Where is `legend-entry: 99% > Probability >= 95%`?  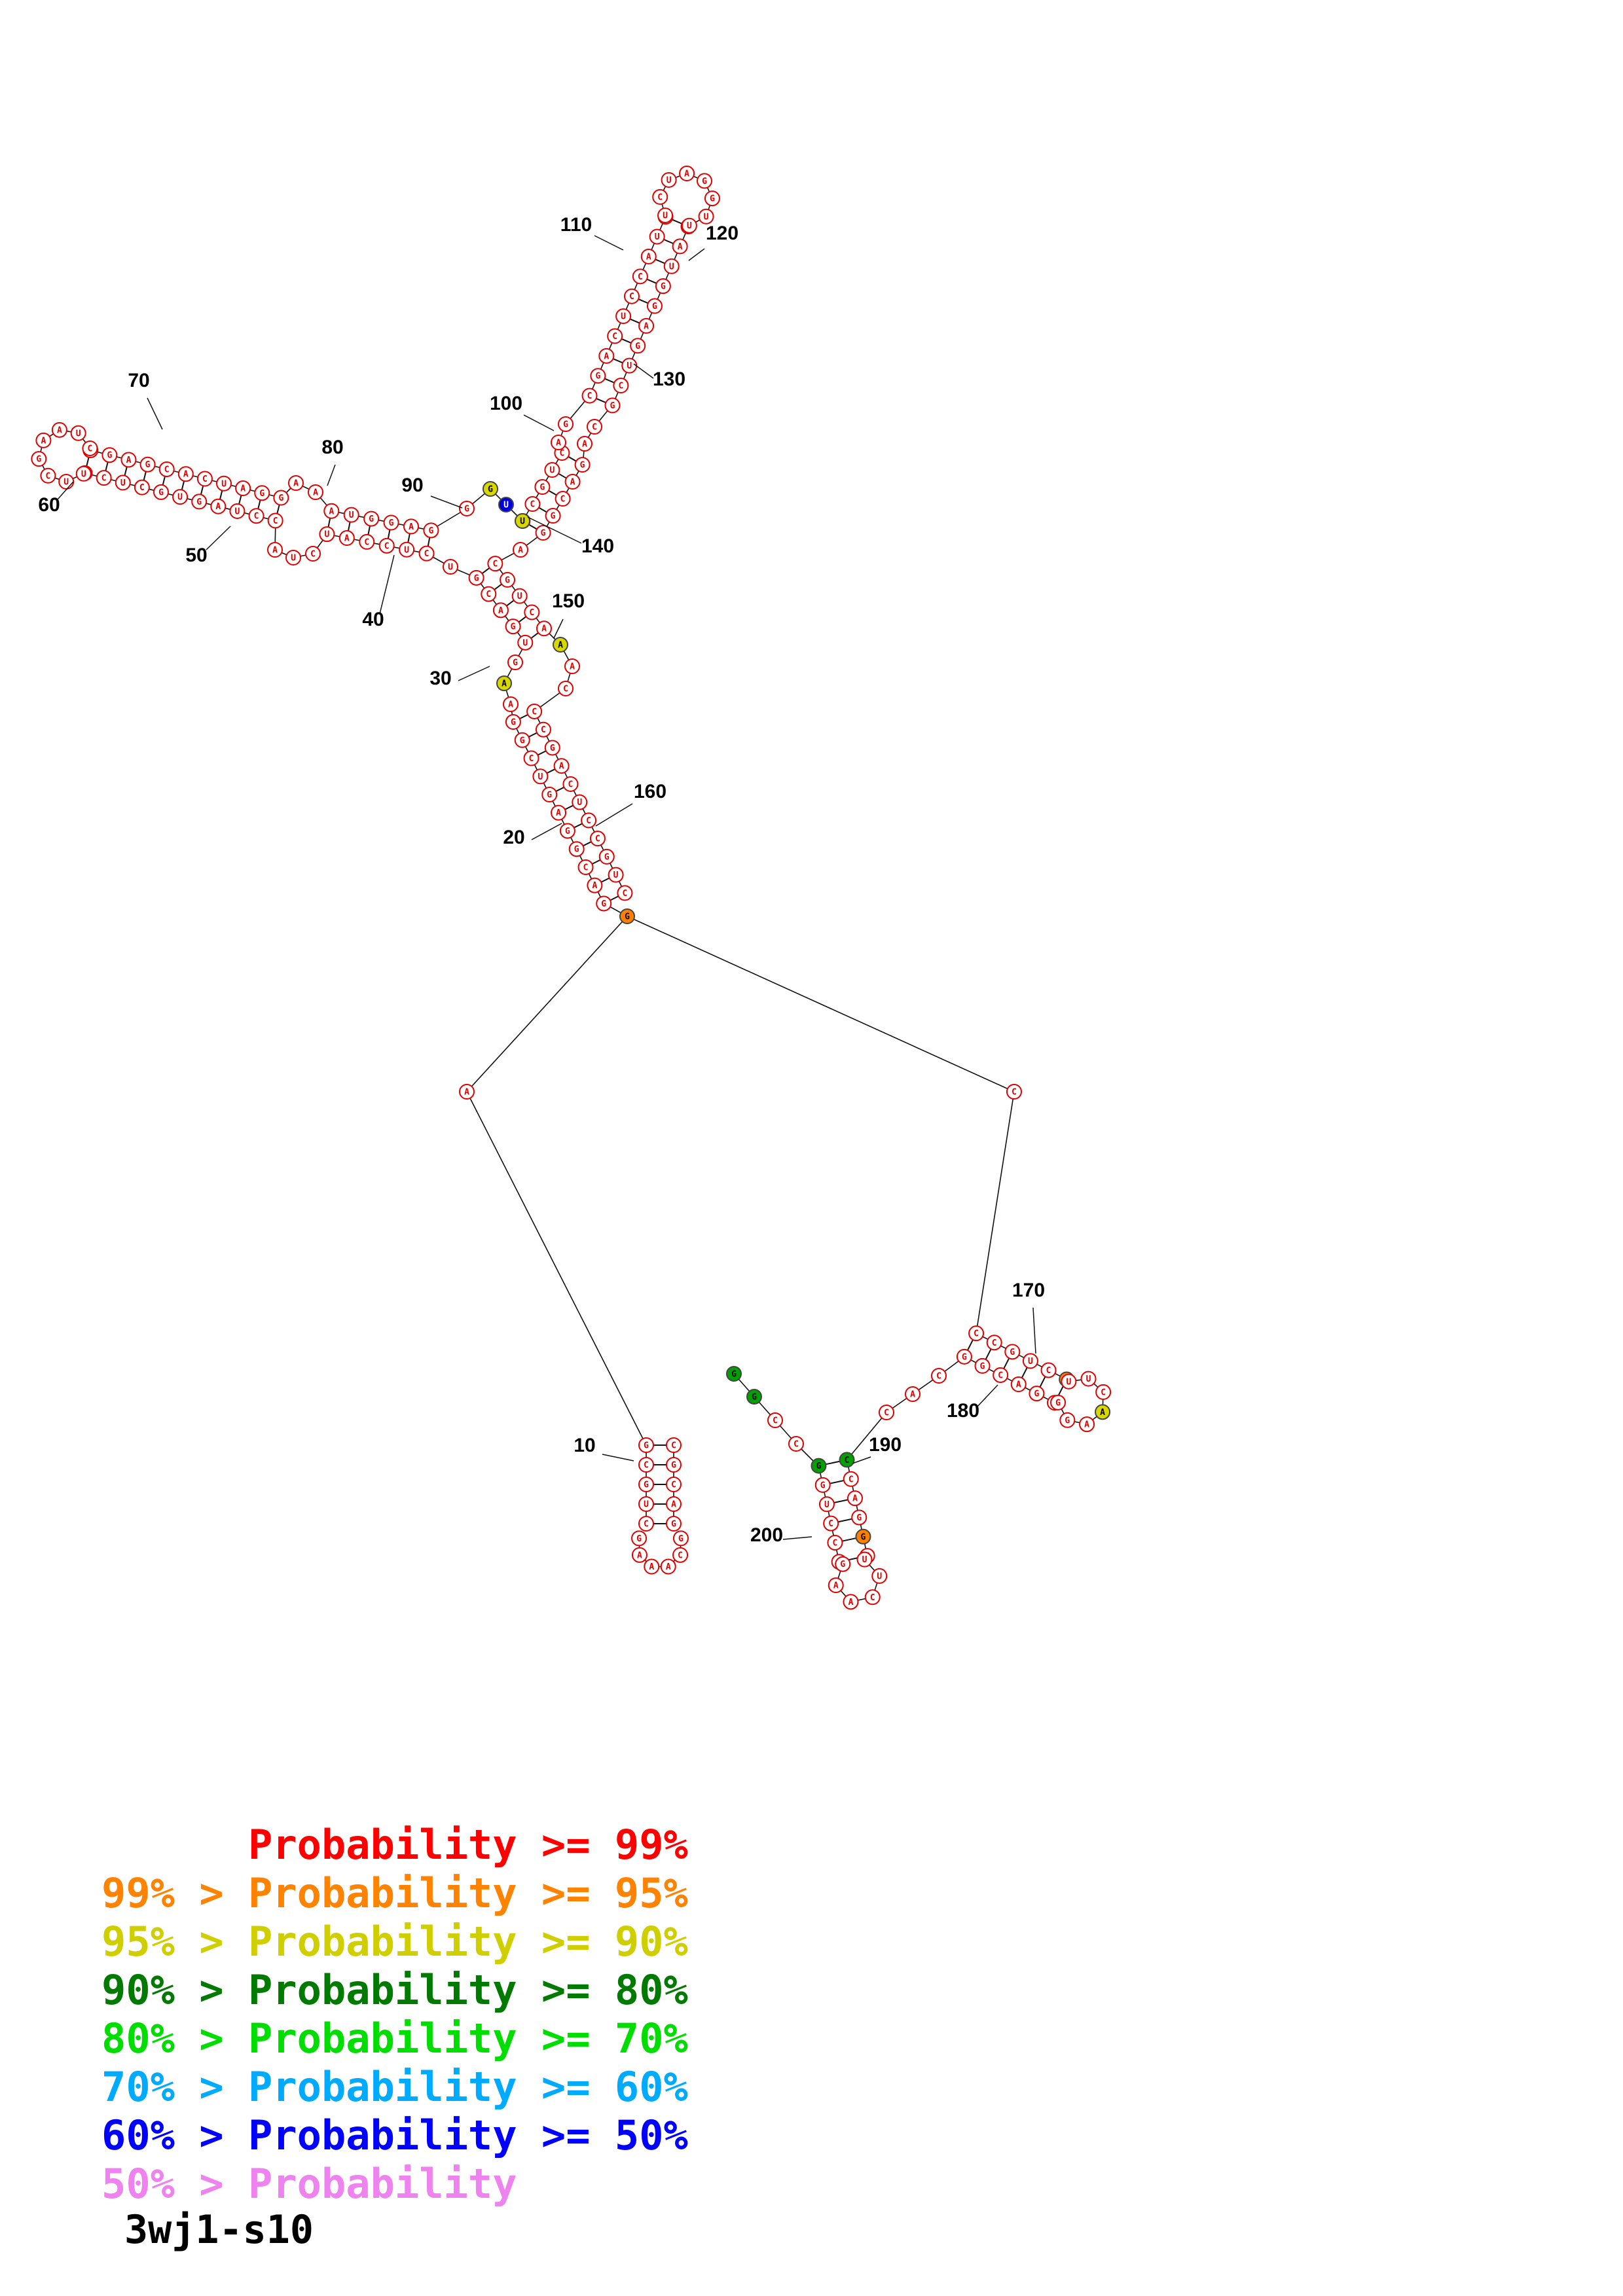
legend-entry: 99% > Probability >= 95% is located at coordinates (394, 1893).